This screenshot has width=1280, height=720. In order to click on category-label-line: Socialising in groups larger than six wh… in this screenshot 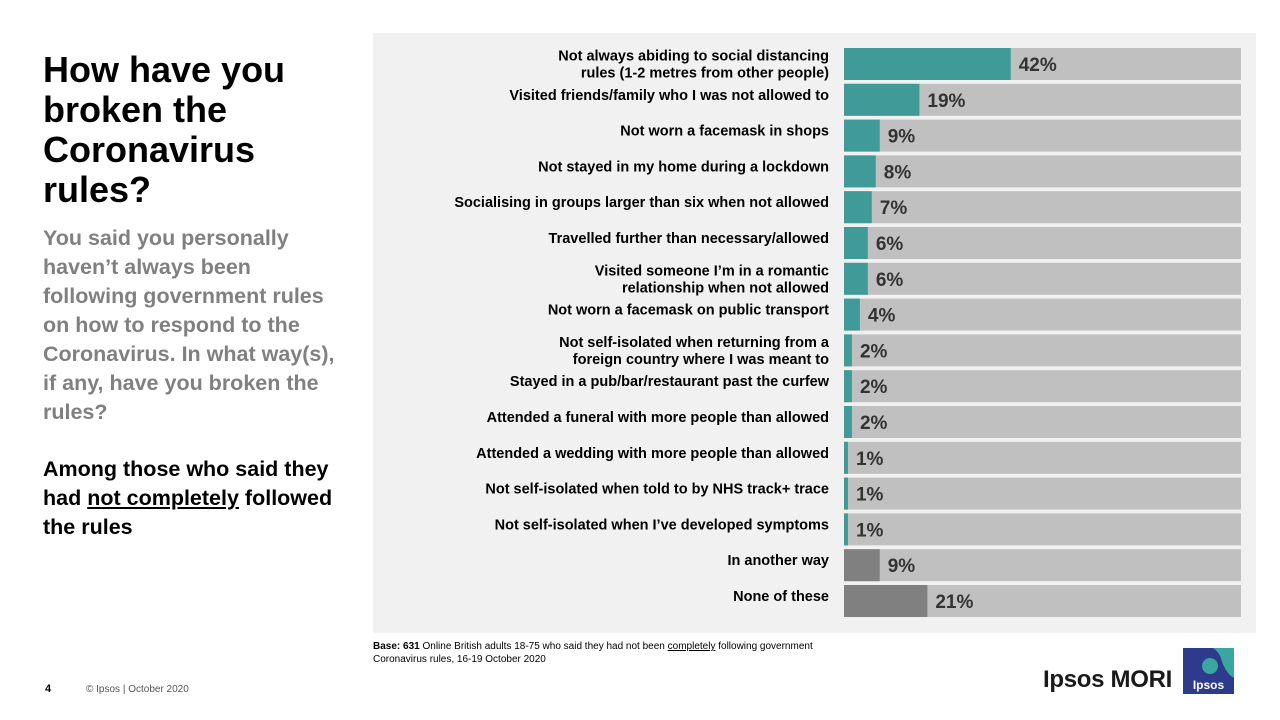, I will do `click(641, 203)`.